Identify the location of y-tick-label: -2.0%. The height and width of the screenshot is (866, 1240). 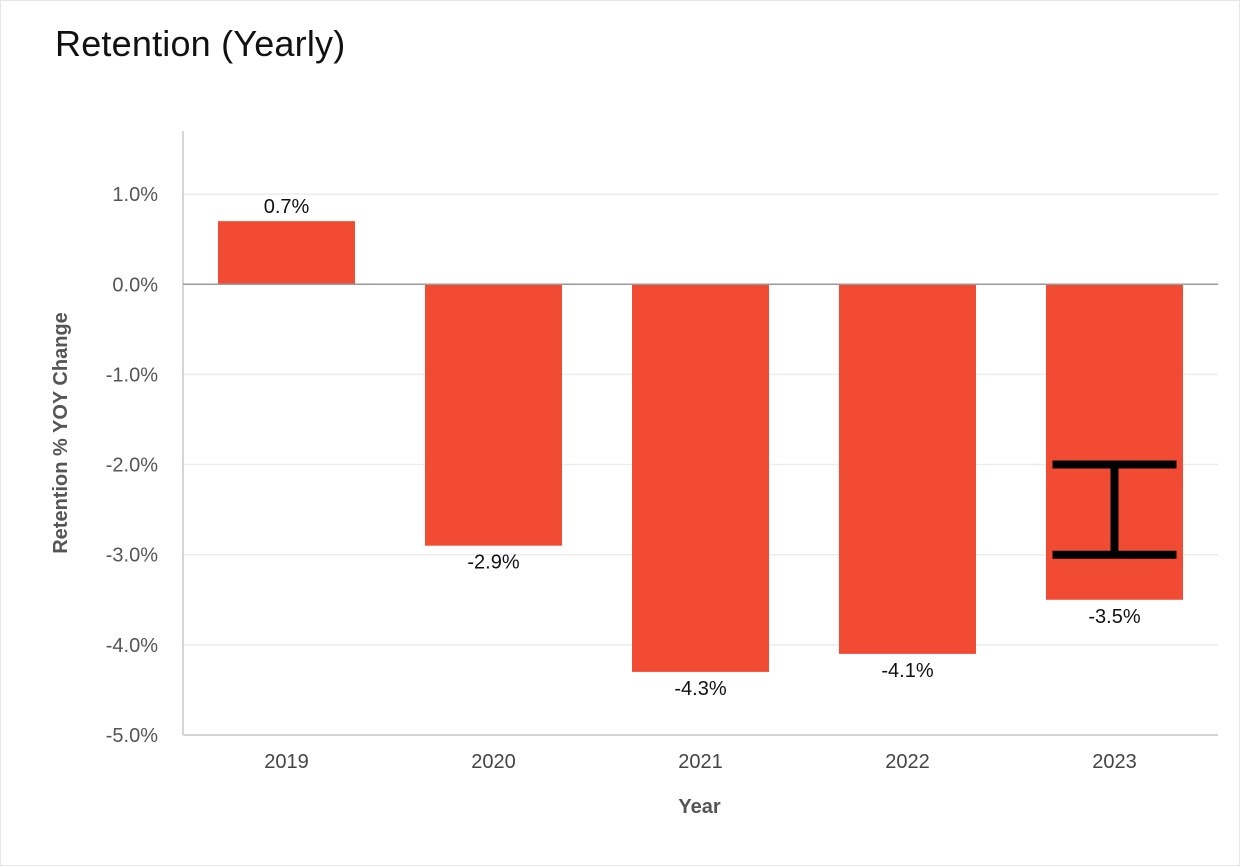
(132, 466).